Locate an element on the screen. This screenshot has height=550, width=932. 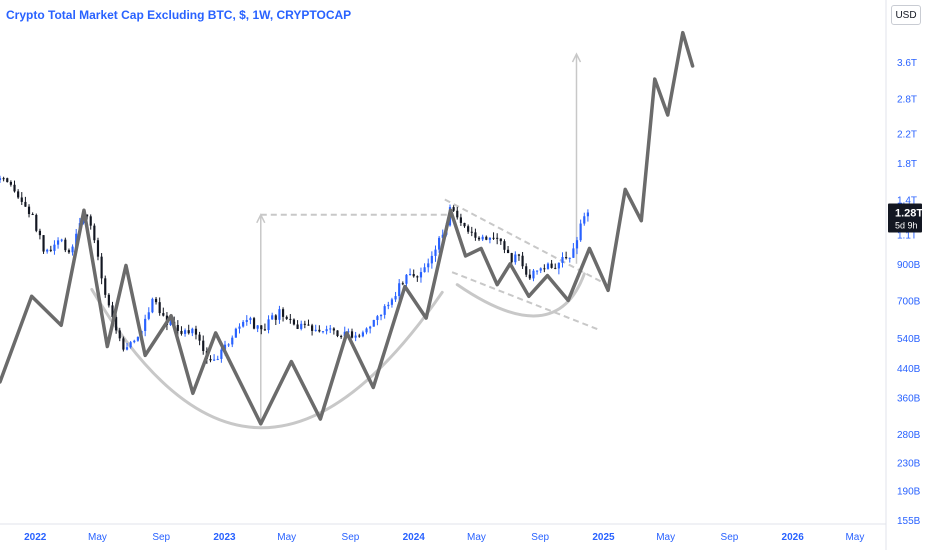
last-price-flag-bg is located at coordinates (905, 218).